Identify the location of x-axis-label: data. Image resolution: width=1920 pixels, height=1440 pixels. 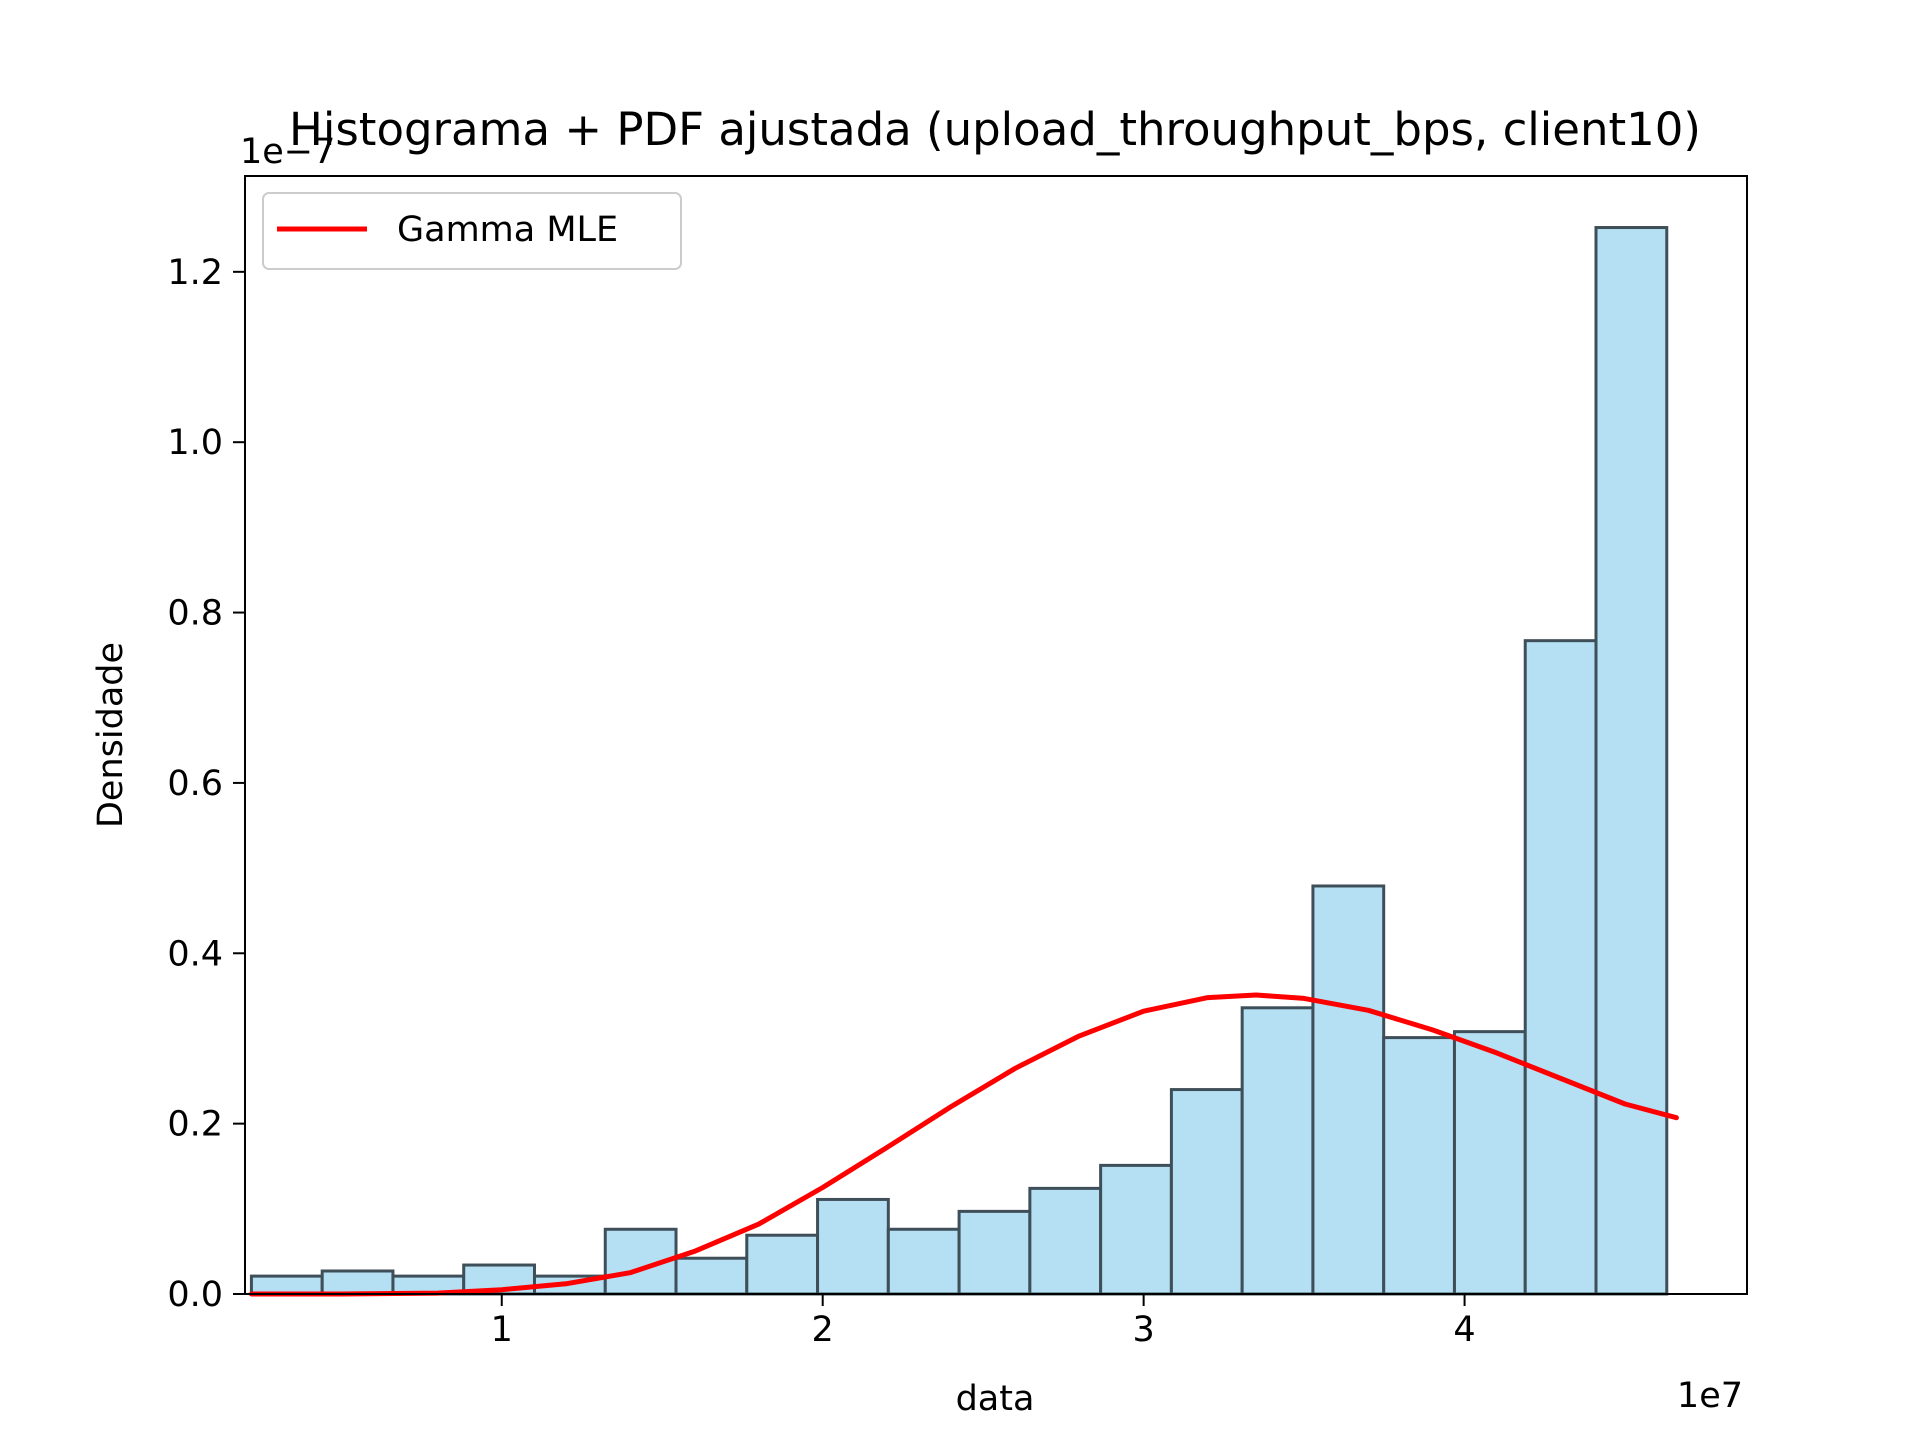
(995, 1399).